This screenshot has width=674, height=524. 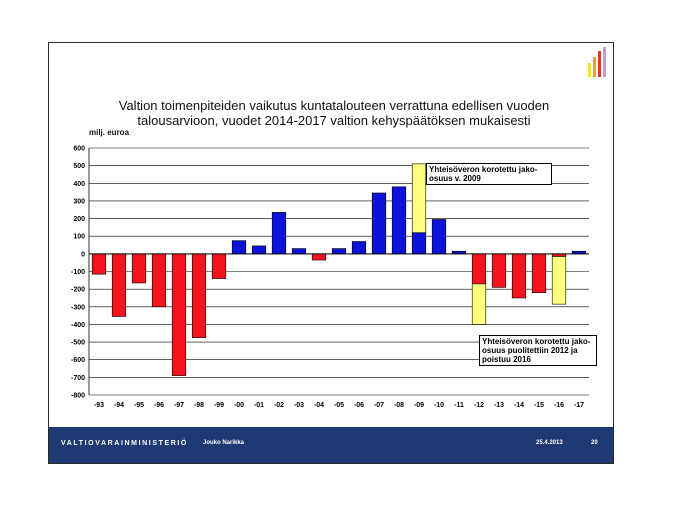 What do you see at coordinates (139, 405) in the screenshot?
I see `x-tick-label: -95` at bounding box center [139, 405].